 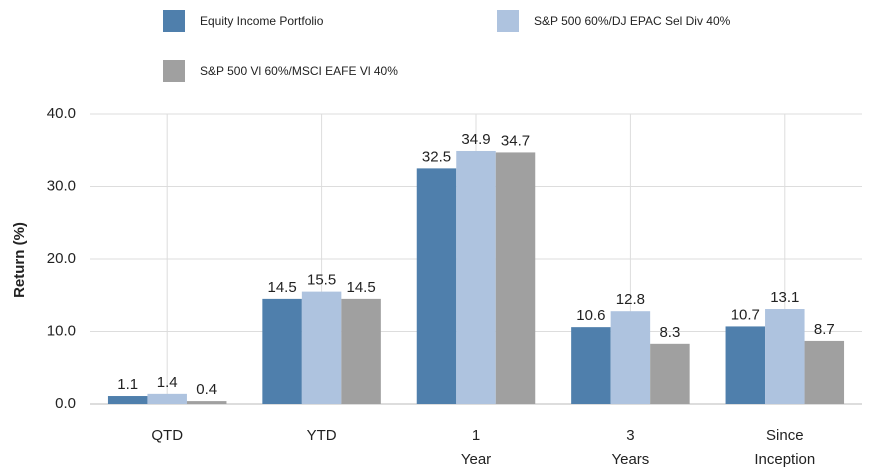 I want to click on x-tick-label: 3 Years, so click(x=630, y=447).